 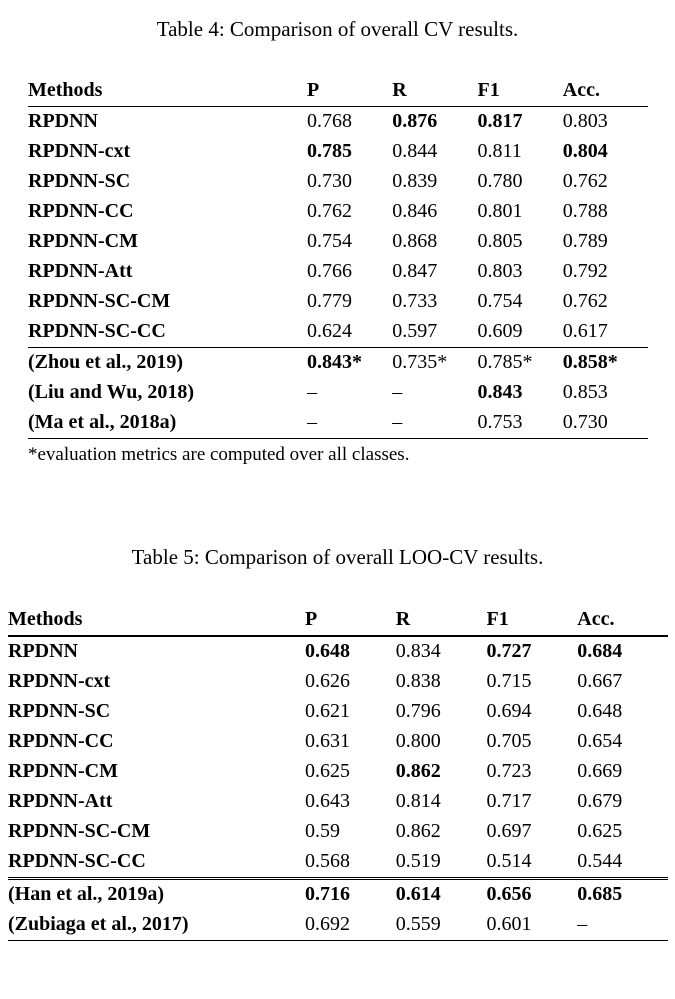 I want to click on table-row: RPDNN 0.648 0.834 0.727 0.684, so click(x=338, y=651).